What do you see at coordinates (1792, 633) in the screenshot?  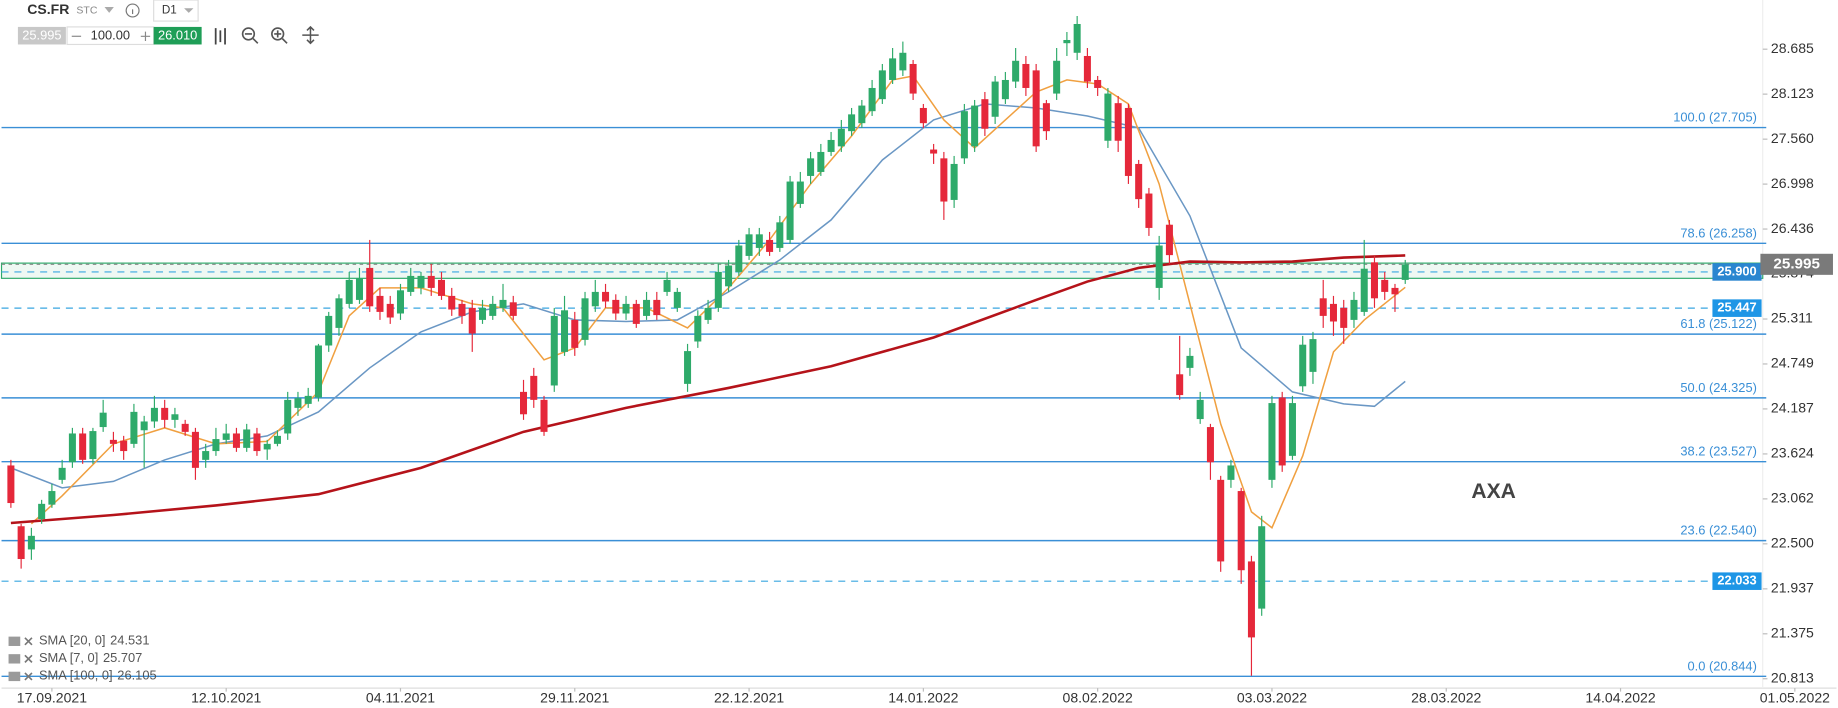 I see `y-tick-label: 21.375` at bounding box center [1792, 633].